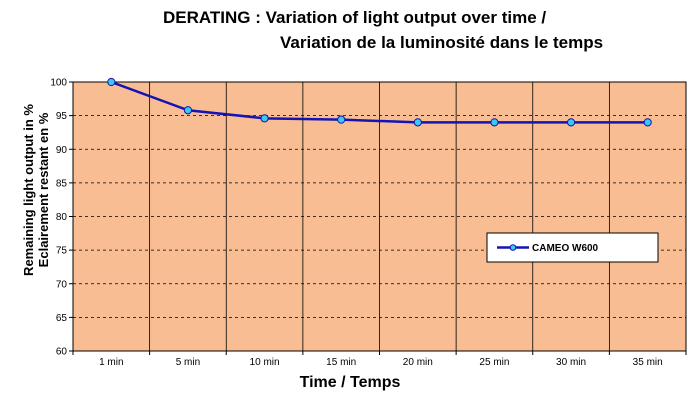  Describe the element at coordinates (188, 362) in the screenshot. I see `x-tick-label: 5 min` at that location.